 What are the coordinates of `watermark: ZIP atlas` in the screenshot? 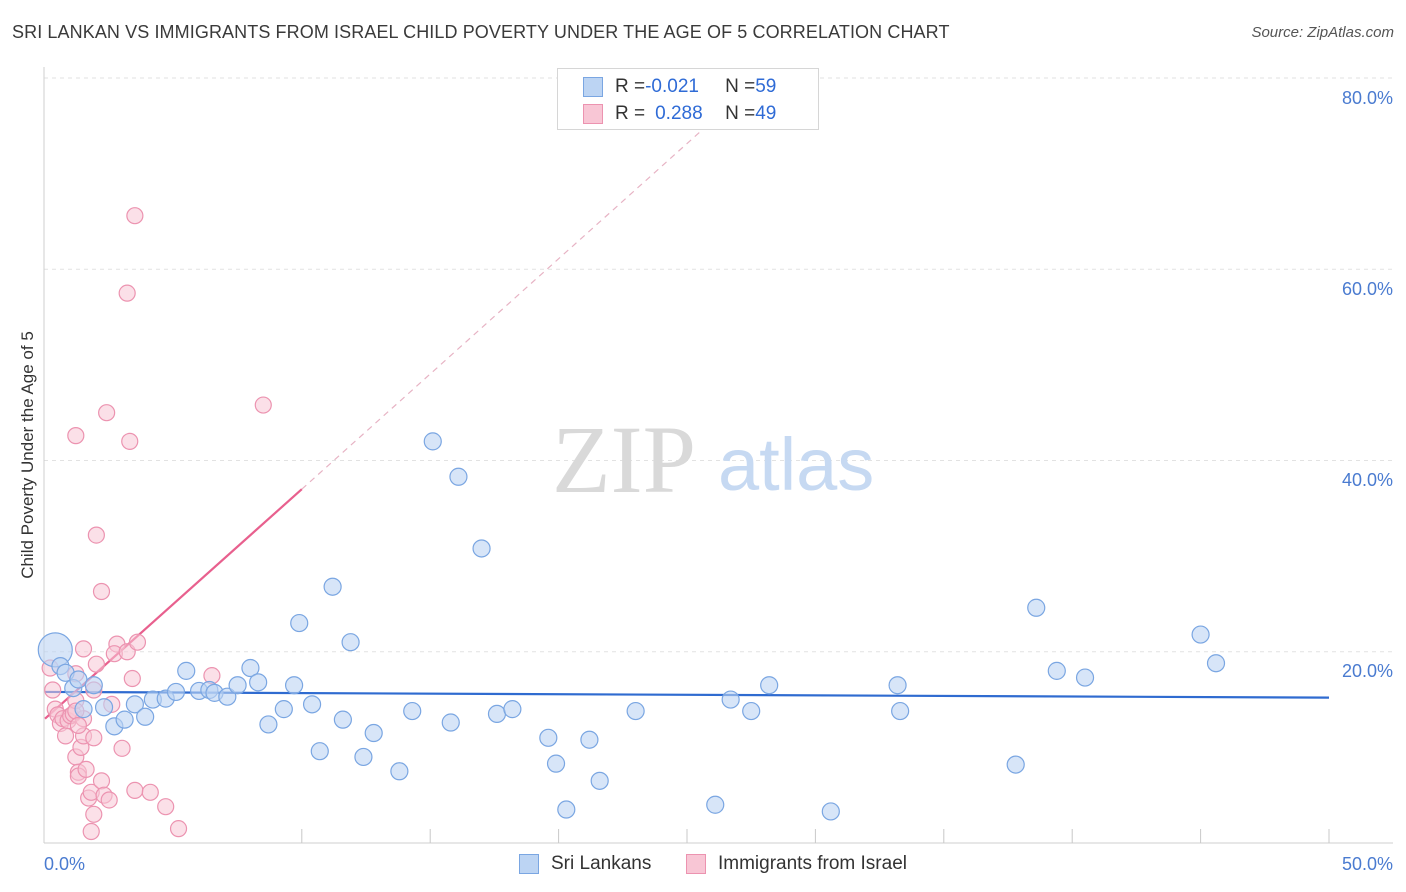 It's located at (713, 459).